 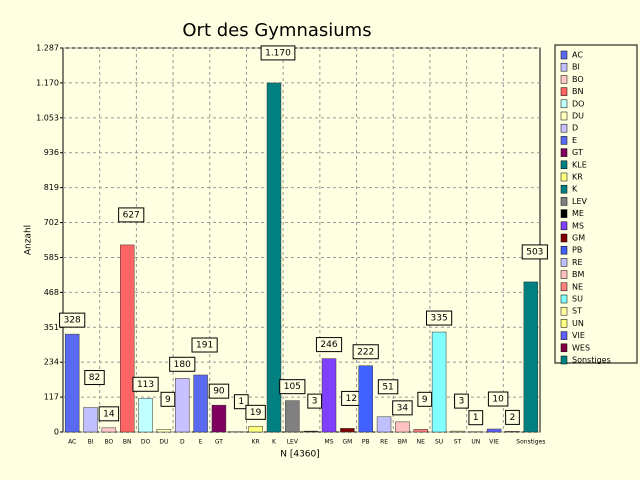 What do you see at coordinates (439, 319) in the screenshot?
I see `value-label: 335` at bounding box center [439, 319].